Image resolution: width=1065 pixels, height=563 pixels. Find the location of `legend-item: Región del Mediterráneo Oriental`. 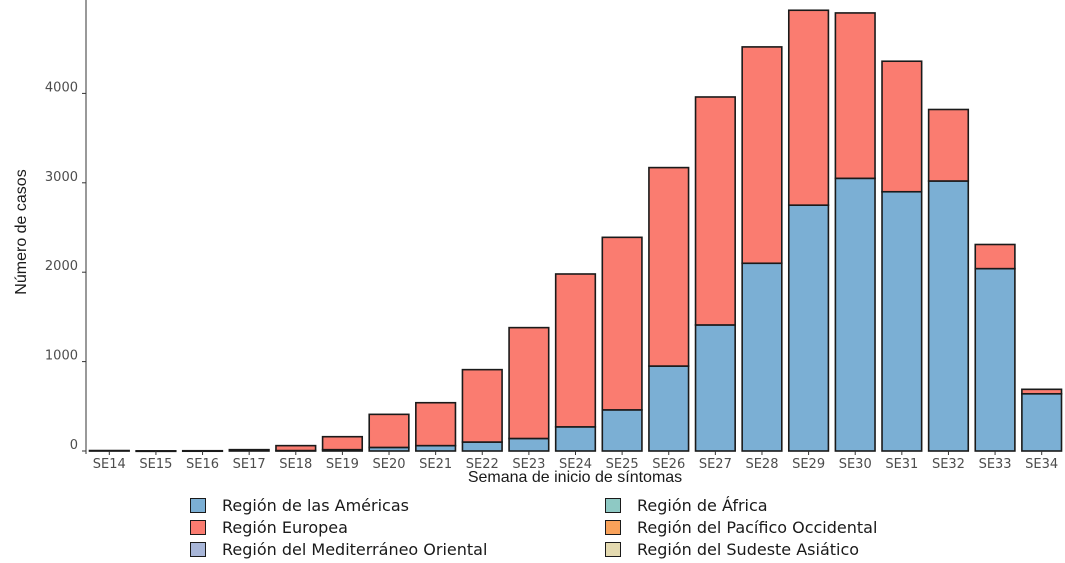

legend-item: Región del Mediterráneo Oriental is located at coordinates (397, 549).